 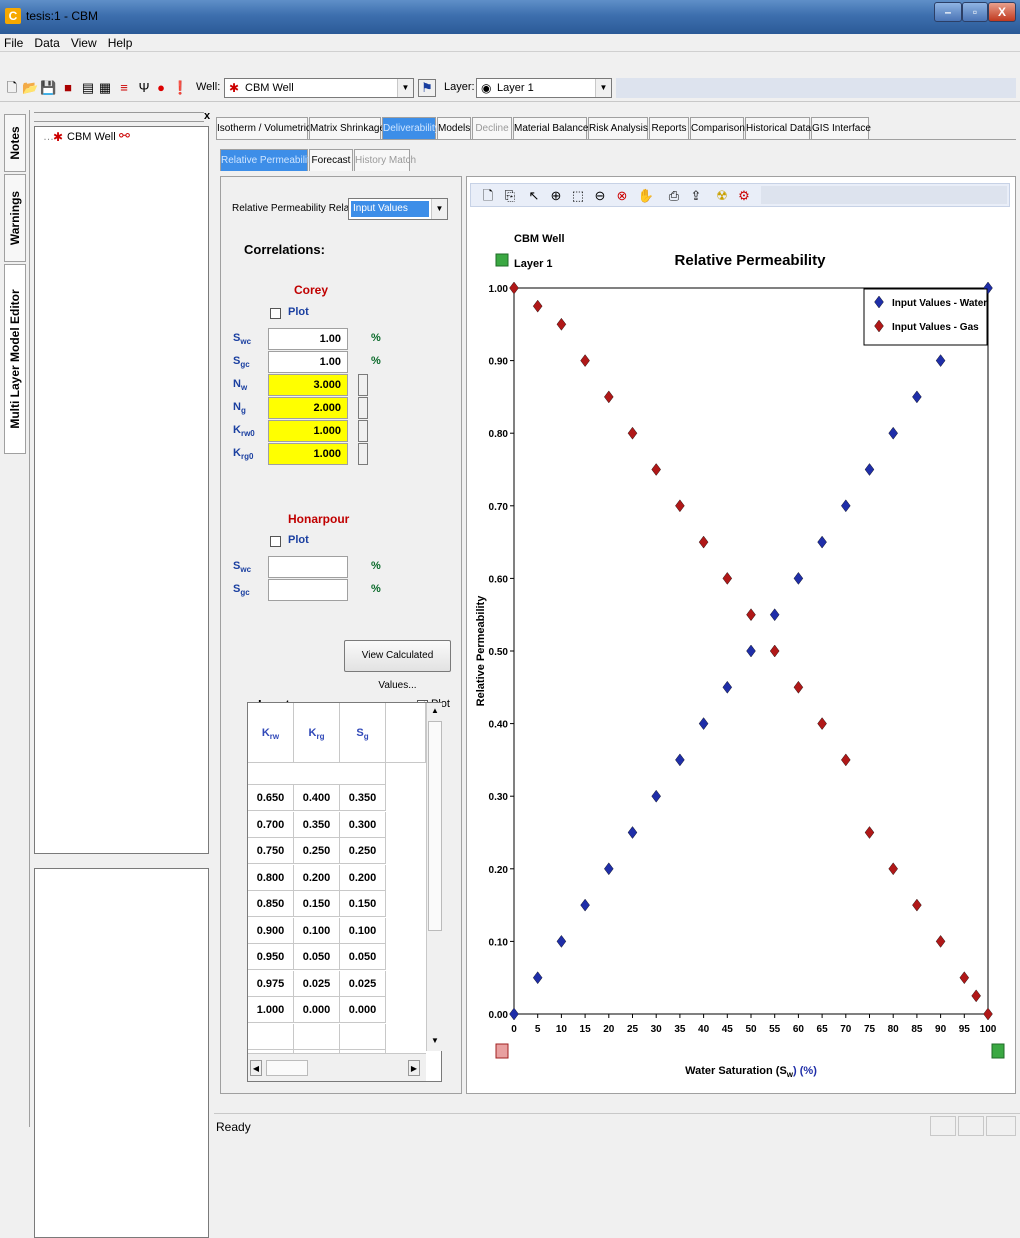 What do you see at coordinates (317, 877) in the screenshot?
I see `table-cell: 0.200` at bounding box center [317, 877].